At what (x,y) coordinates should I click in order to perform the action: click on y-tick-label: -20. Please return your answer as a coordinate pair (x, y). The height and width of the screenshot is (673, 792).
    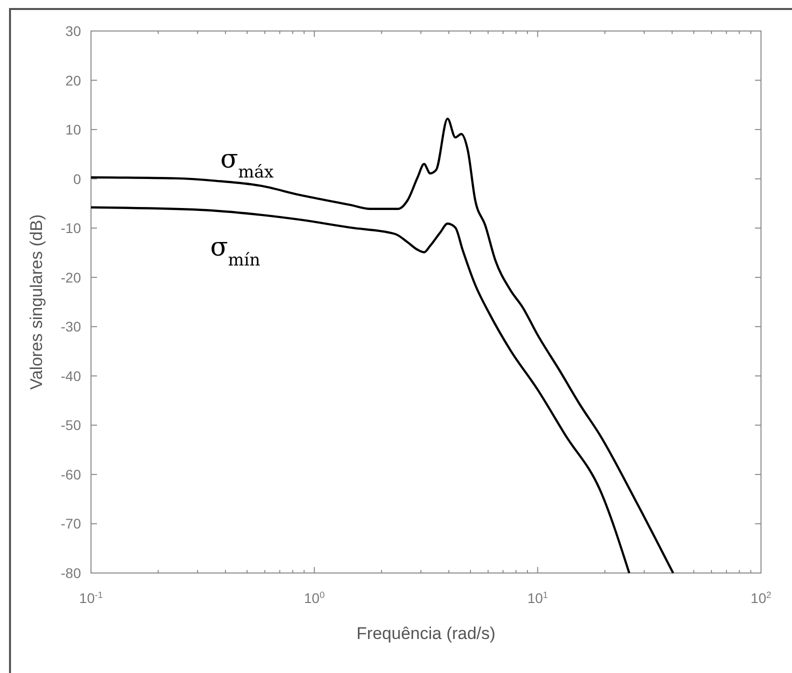
    Looking at the image, I should click on (71, 277).